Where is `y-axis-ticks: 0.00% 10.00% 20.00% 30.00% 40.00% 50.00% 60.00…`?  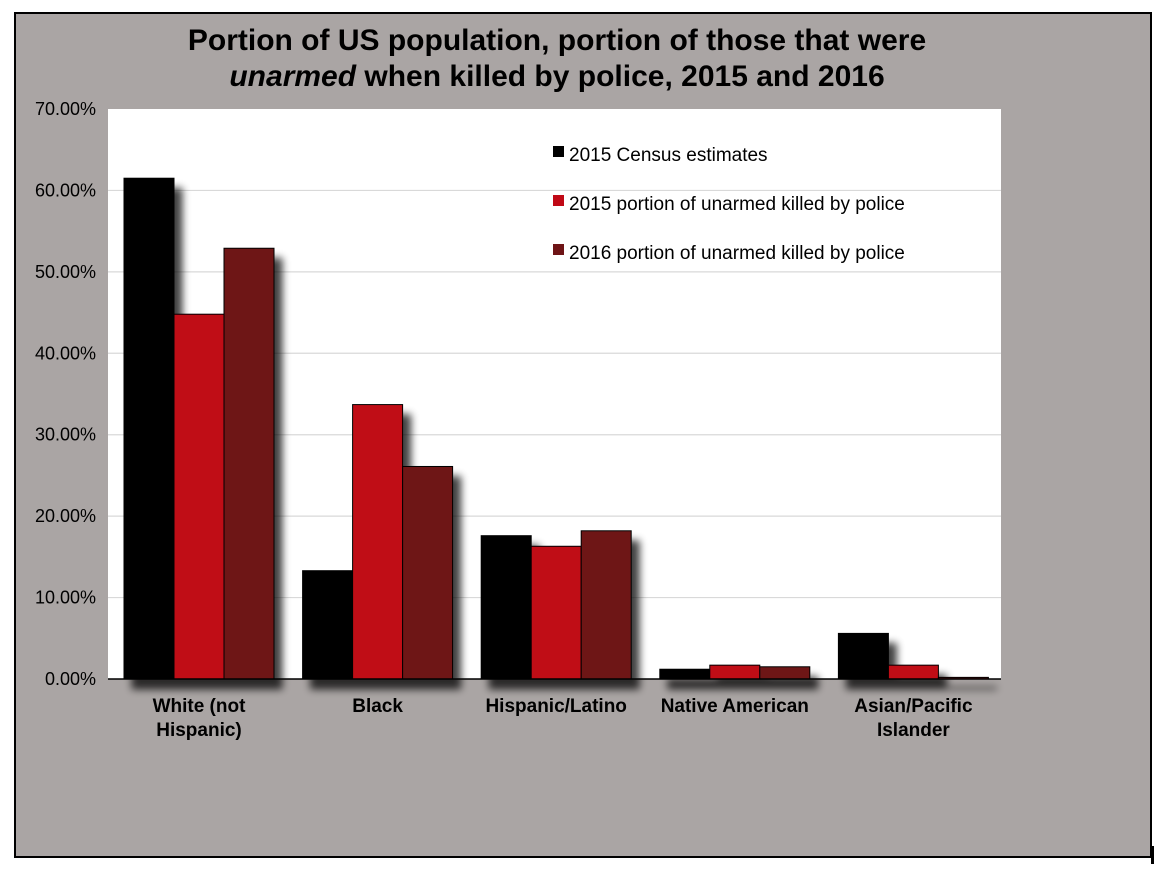
y-axis-ticks: 0.00% 10.00% 20.00% 30.00% 40.00% 50.00% 60.00… is located at coordinates (65, 394).